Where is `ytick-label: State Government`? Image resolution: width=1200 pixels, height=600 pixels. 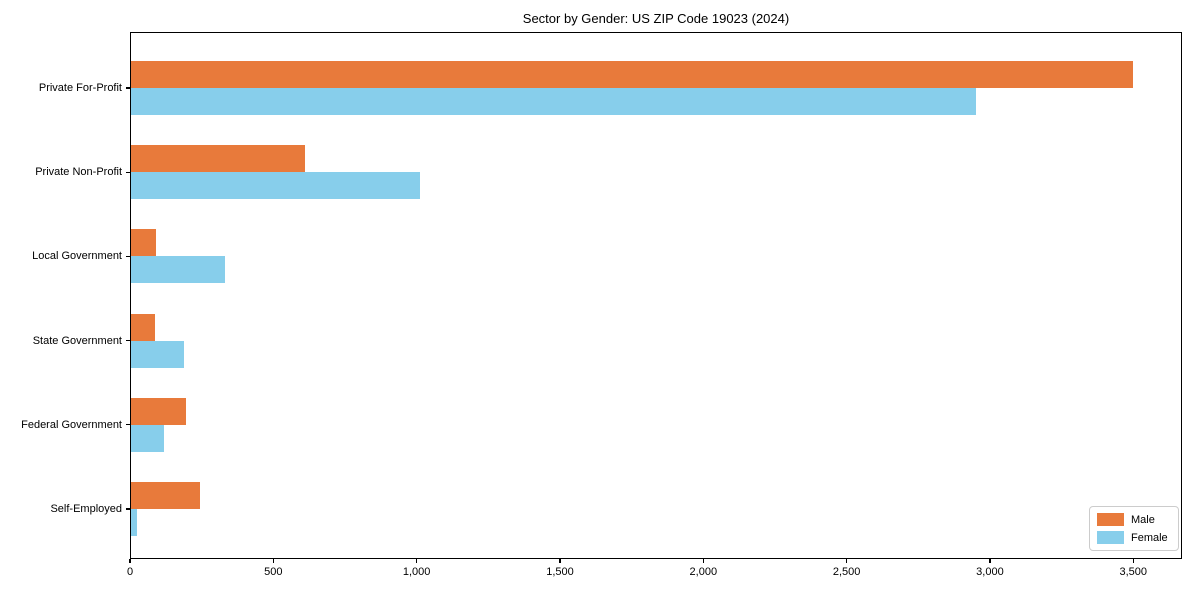 ytick-label: State Government is located at coordinates (77, 340).